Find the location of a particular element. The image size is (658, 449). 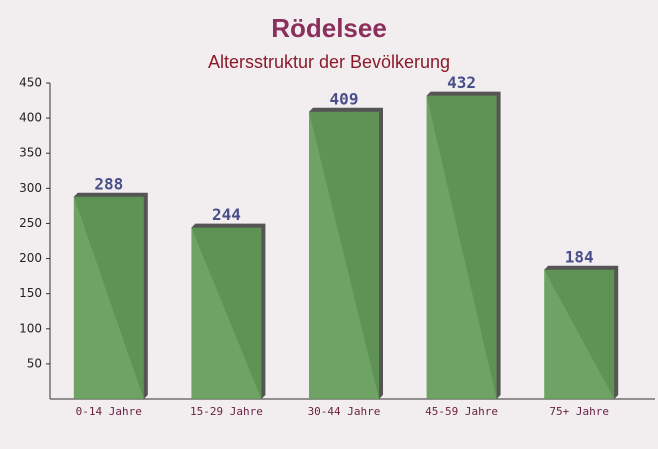

x-tick-label: 75+ Jahre is located at coordinates (579, 411).